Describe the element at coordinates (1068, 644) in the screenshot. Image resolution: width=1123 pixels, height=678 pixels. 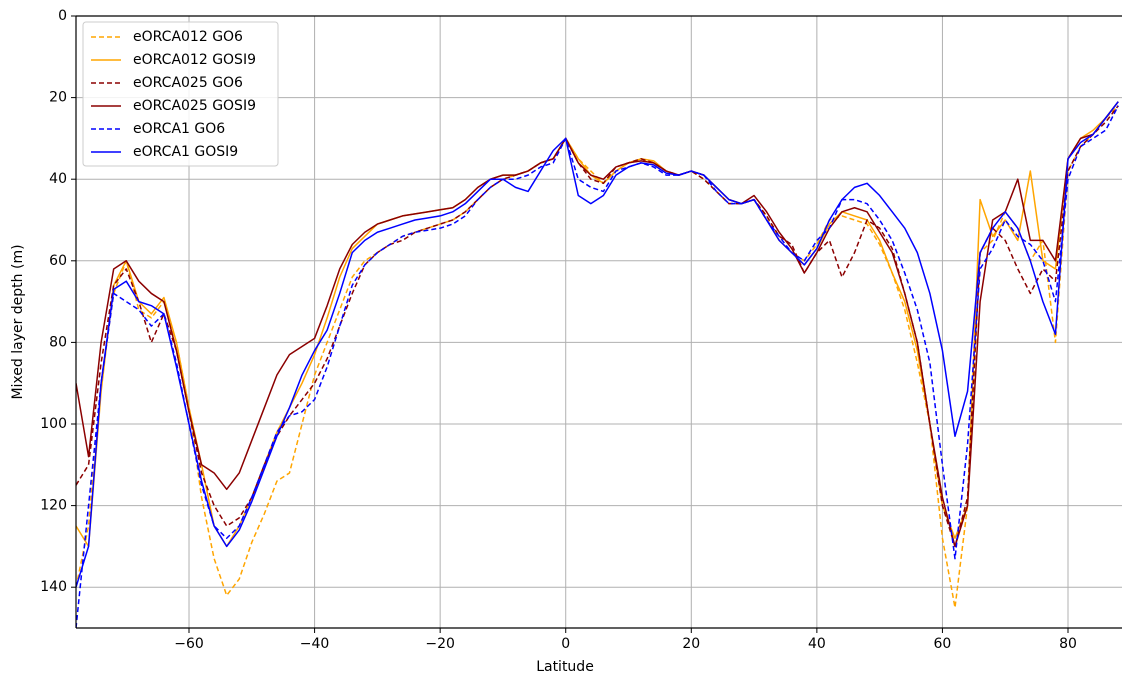
I see `x-tick-label: 80` at that location.